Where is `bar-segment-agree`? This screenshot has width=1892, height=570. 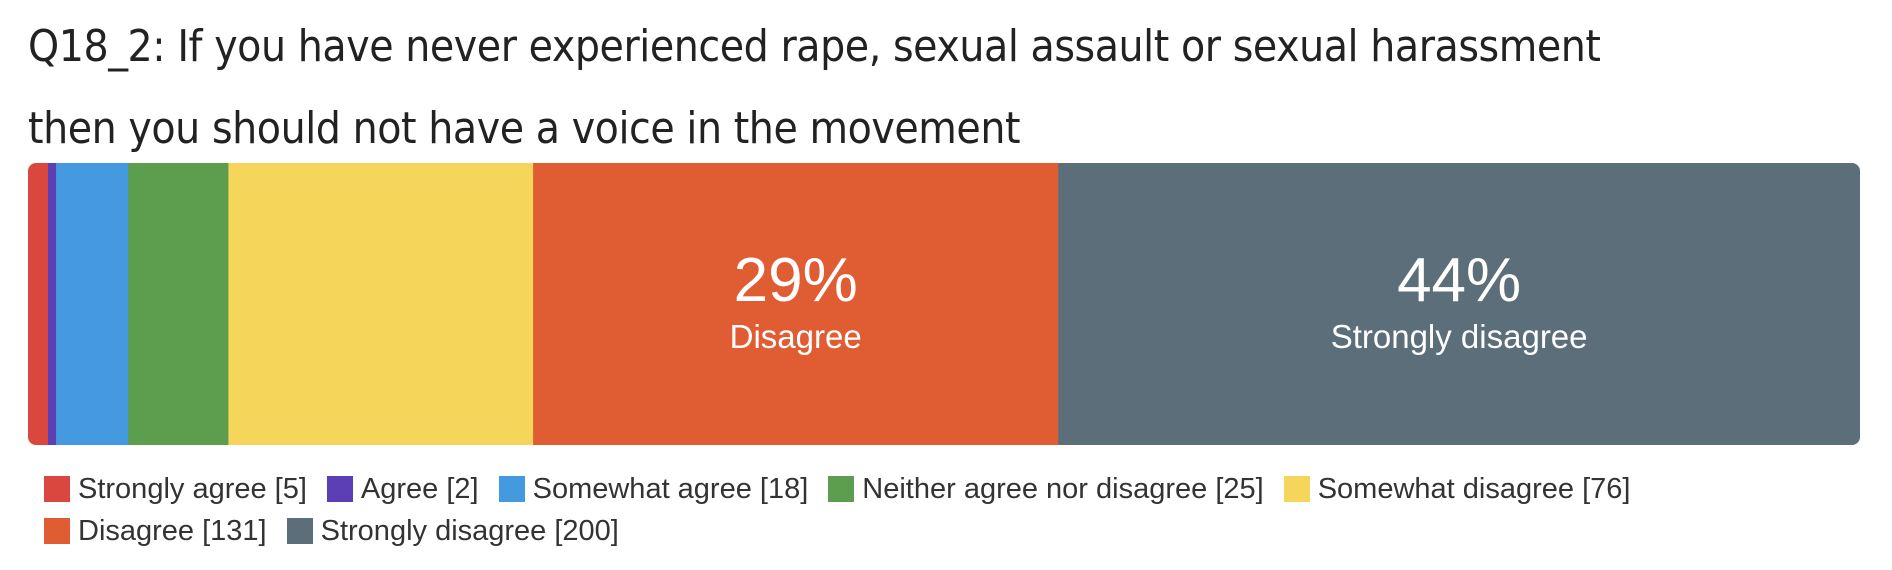
bar-segment-agree is located at coordinates (52, 304).